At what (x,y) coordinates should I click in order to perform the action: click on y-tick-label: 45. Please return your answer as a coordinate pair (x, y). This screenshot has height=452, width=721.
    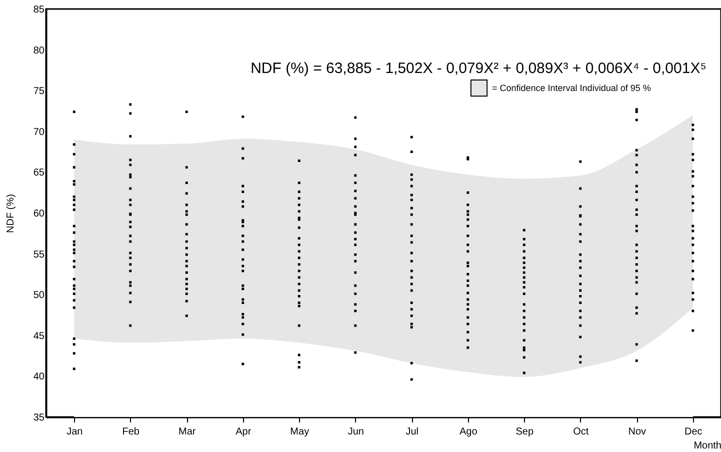
    Looking at the image, I should click on (39, 336).